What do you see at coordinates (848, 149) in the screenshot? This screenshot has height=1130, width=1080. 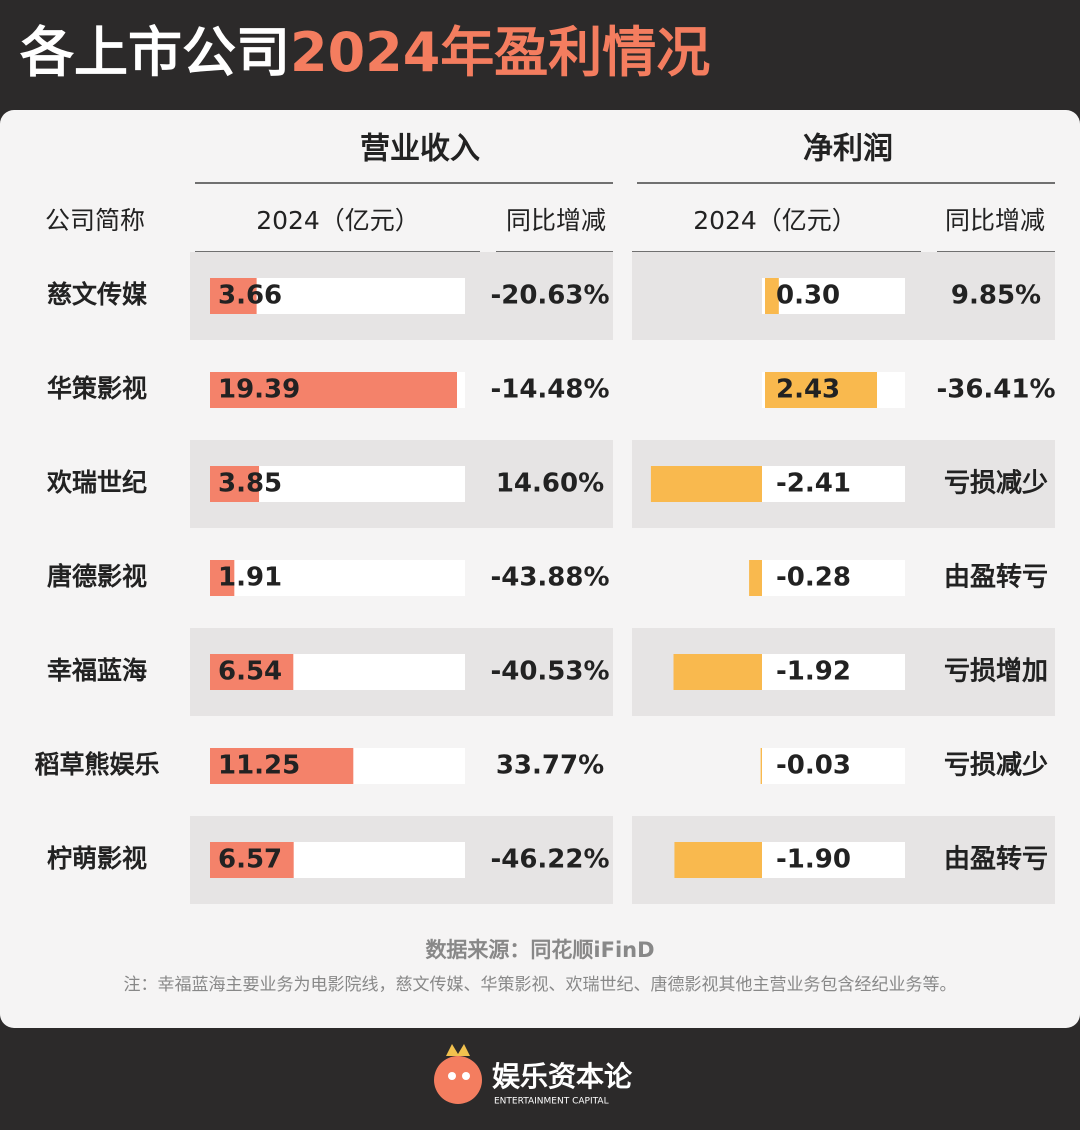 I see `group-header: 净利润` at bounding box center [848, 149].